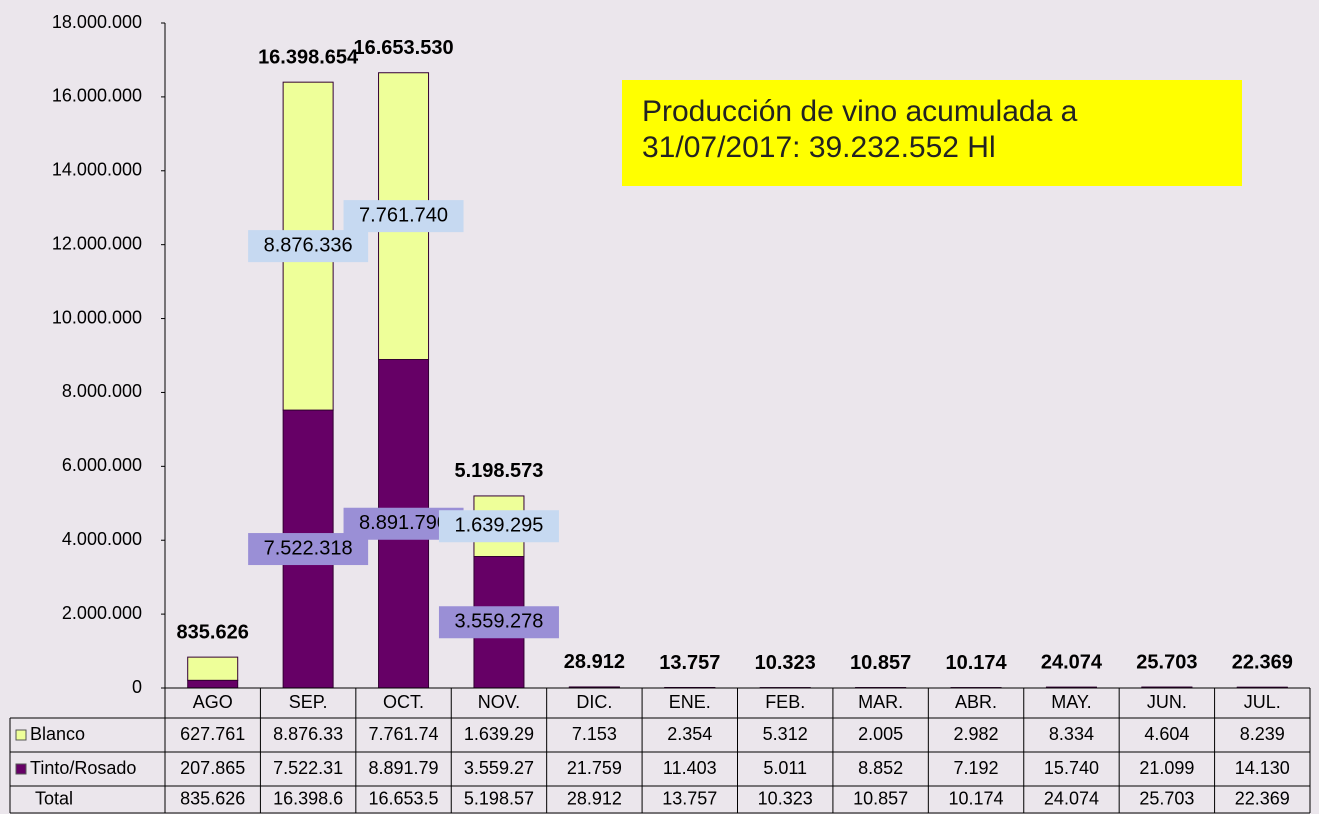 This screenshot has width=1319, height=814. I want to click on y-tick-label: 2.000.000, so click(102, 613).